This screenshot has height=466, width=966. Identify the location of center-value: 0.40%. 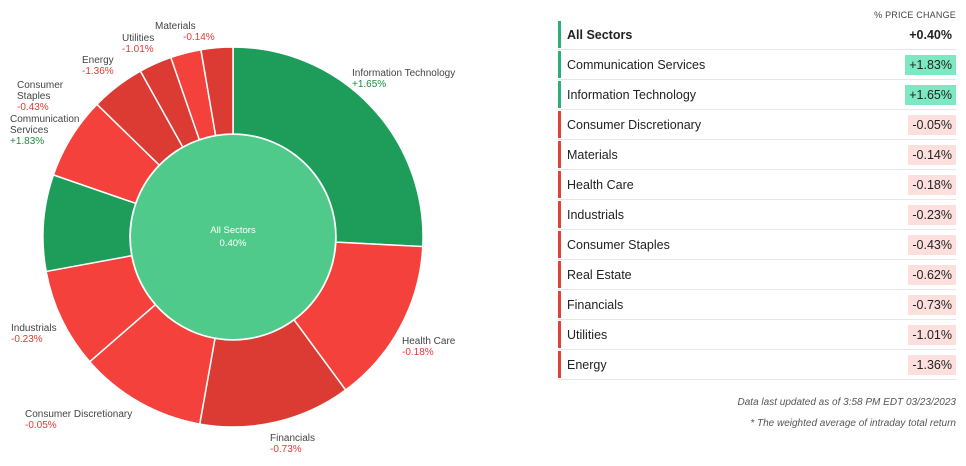
(233, 243).